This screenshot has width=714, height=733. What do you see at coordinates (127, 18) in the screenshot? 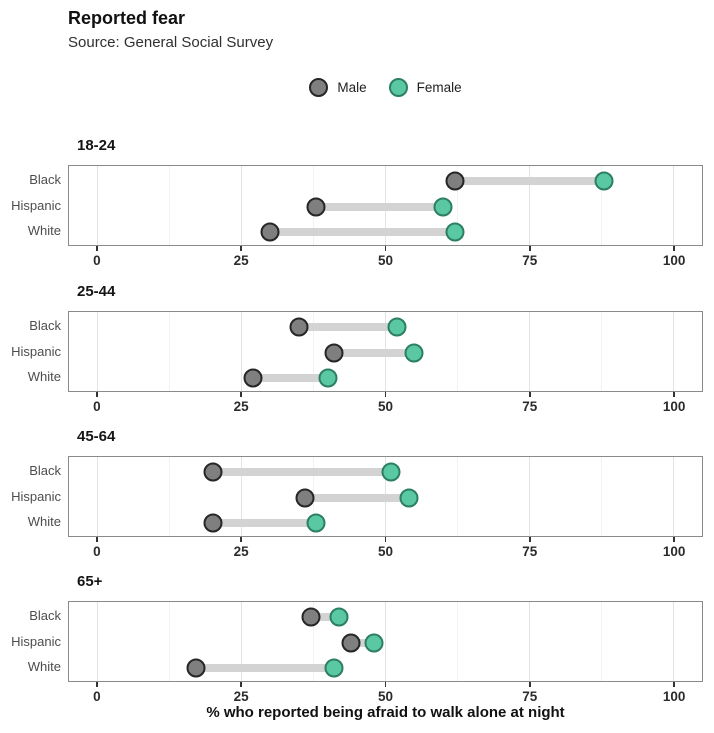
I see `chart-title: Reported fear` at bounding box center [127, 18].